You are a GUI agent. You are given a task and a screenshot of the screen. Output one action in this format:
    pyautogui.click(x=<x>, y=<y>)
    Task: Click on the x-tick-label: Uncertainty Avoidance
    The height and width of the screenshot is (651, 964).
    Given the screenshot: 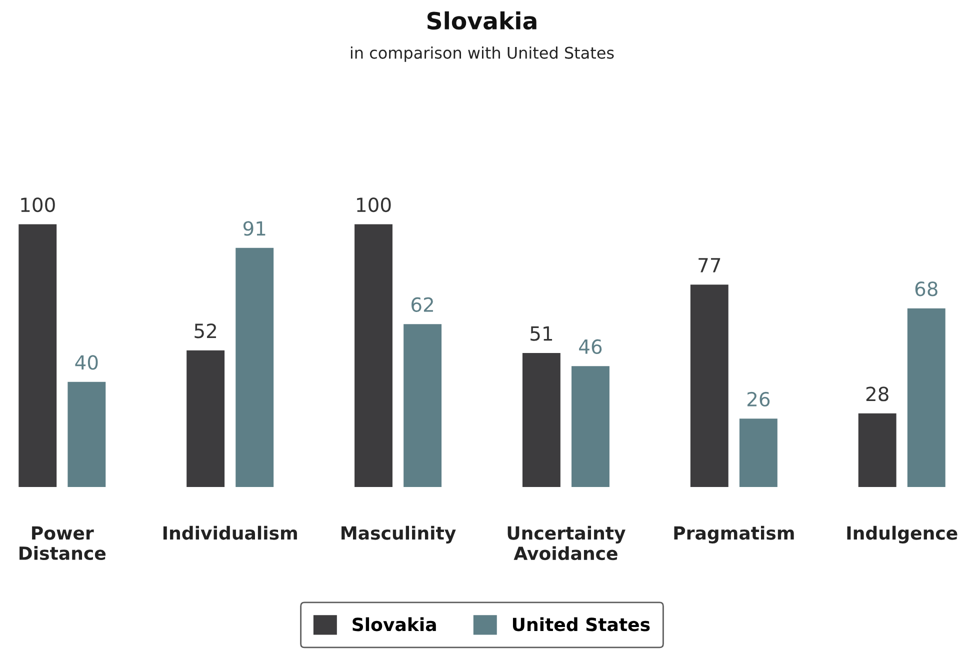 What is the action you would take?
    pyautogui.click(x=567, y=543)
    